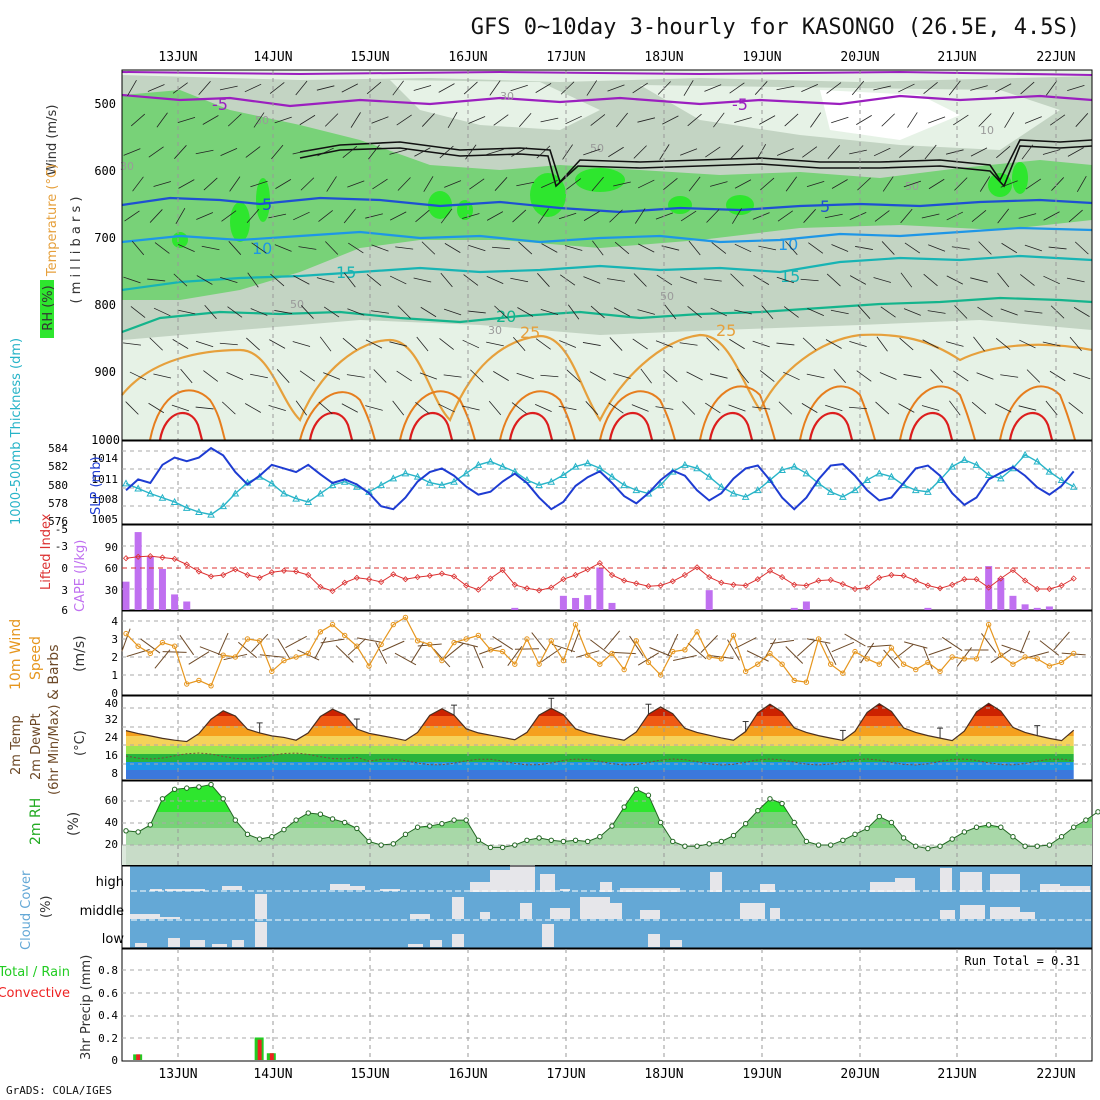 The image size is (1100, 1100). Describe the element at coordinates (495, 330) in the screenshot. I see `rh-label: 30` at that location.